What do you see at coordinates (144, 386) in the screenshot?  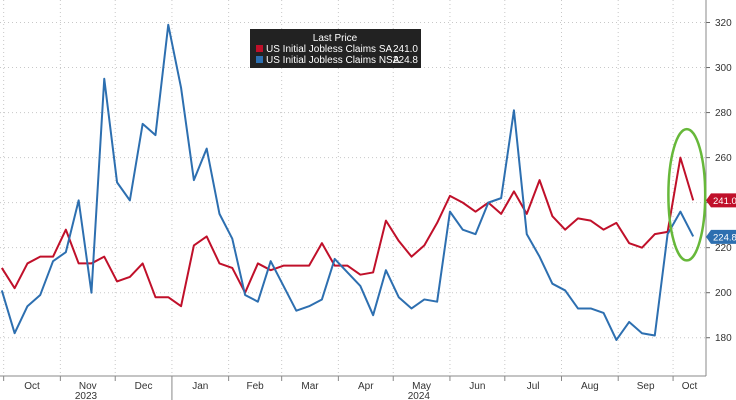 I see `x-month-label: Dec` at bounding box center [144, 386].